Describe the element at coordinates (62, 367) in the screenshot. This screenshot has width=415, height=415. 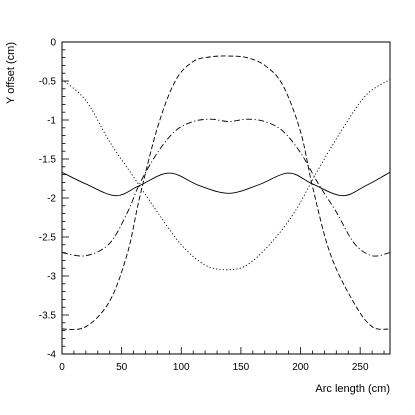
I see `x-tick-label: 0` at that location.